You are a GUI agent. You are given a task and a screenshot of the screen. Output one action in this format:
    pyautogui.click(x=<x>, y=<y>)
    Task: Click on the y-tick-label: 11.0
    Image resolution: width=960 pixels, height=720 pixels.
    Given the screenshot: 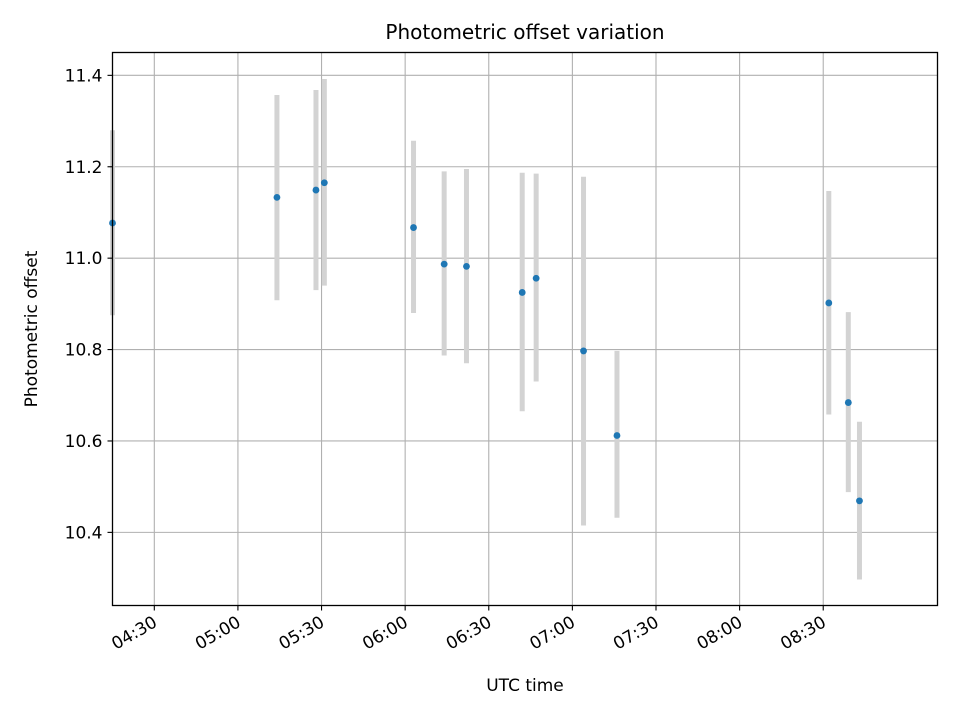 What is the action you would take?
    pyautogui.click(x=84, y=259)
    